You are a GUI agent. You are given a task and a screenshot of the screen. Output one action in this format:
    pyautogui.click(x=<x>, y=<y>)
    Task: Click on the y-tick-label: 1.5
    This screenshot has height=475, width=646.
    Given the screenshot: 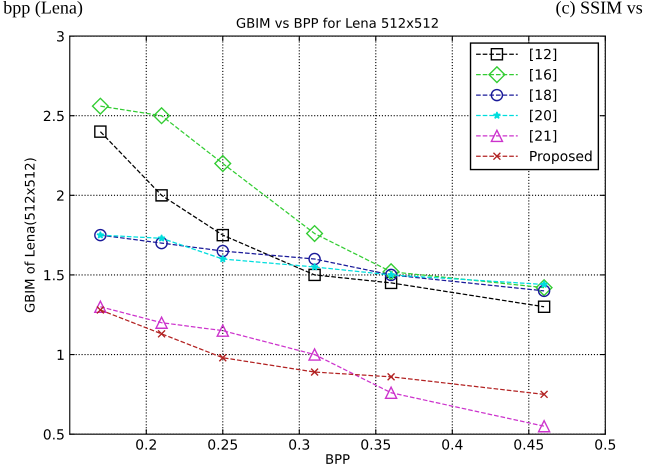 What is the action you would take?
    pyautogui.click(x=54, y=275)
    